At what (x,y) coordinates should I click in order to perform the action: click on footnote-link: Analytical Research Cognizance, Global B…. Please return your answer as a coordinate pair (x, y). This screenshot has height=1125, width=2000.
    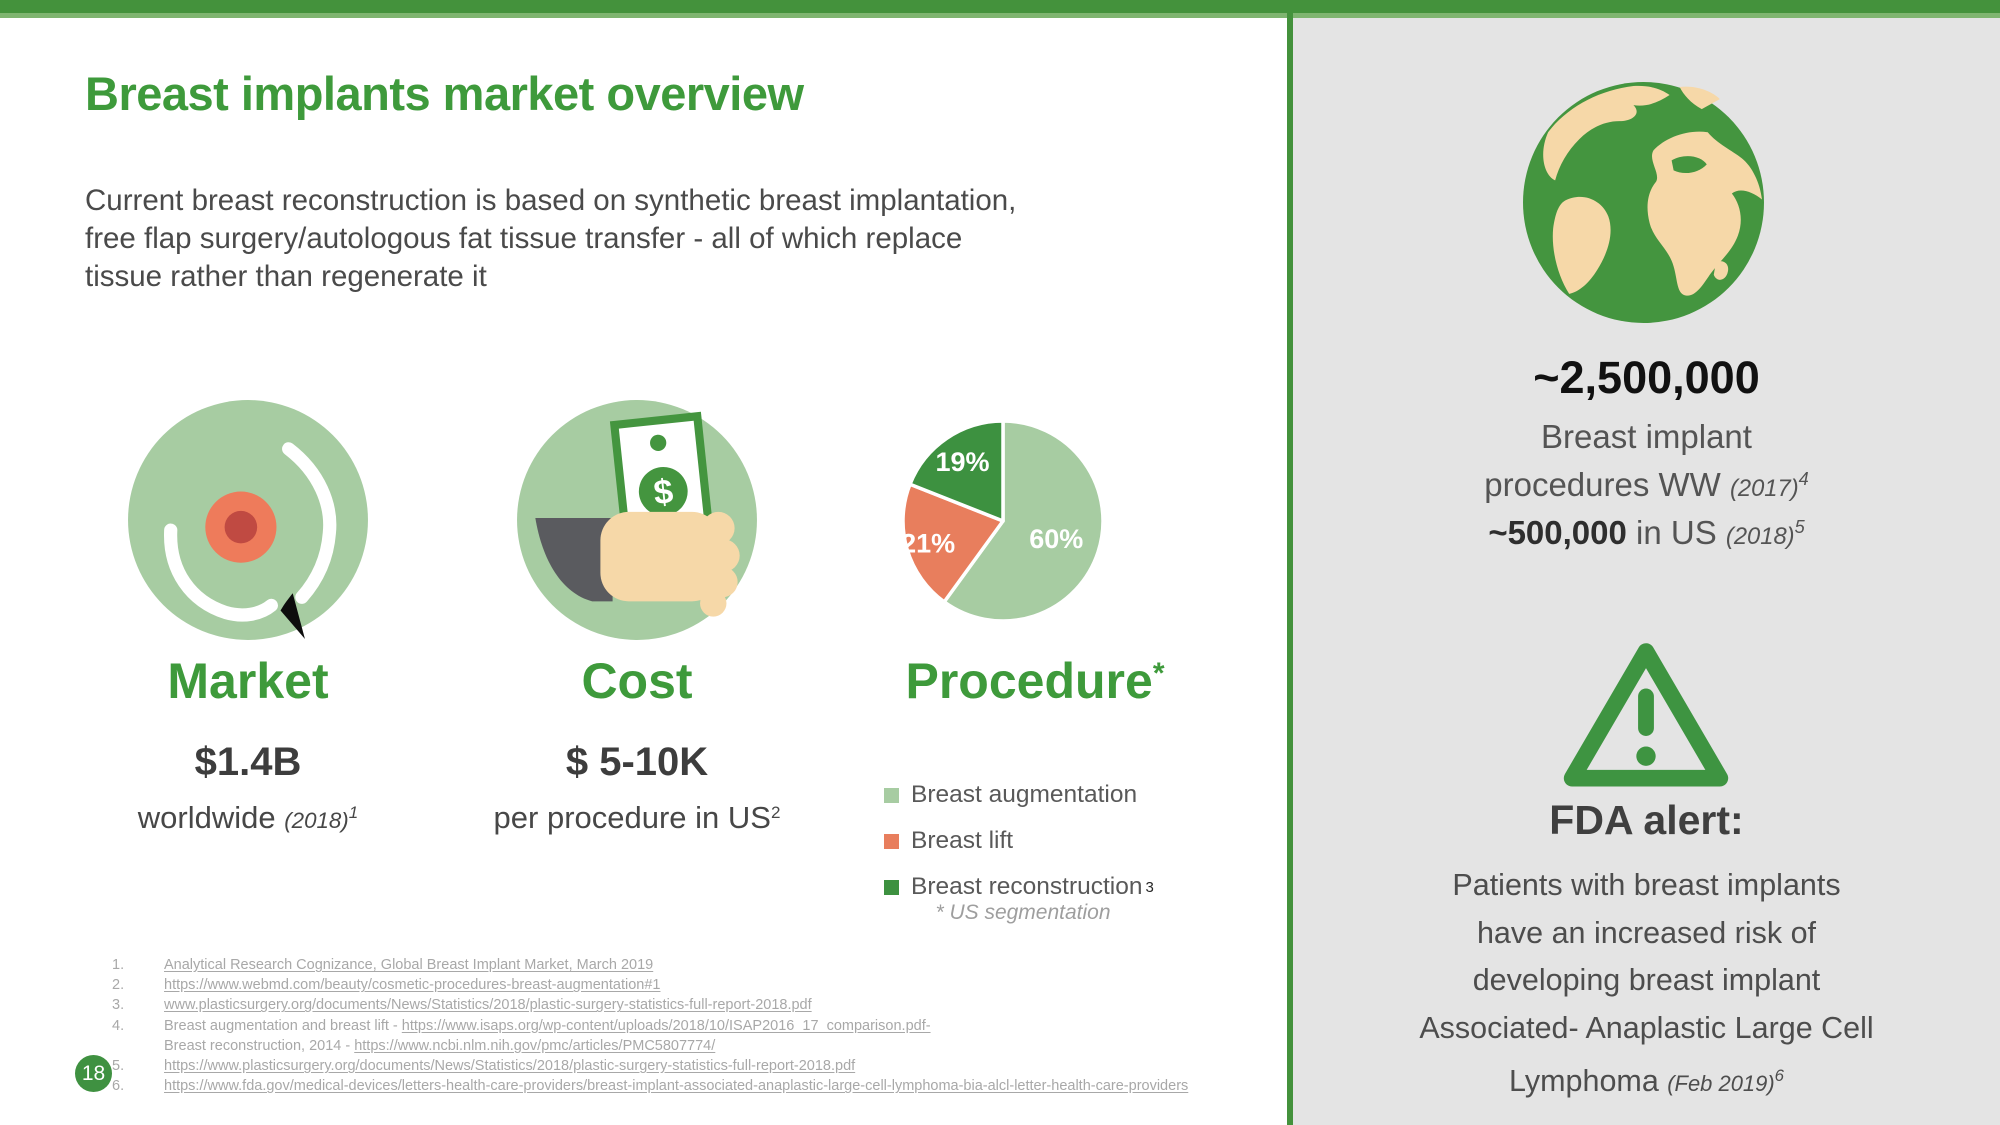
    Looking at the image, I should click on (409, 965).